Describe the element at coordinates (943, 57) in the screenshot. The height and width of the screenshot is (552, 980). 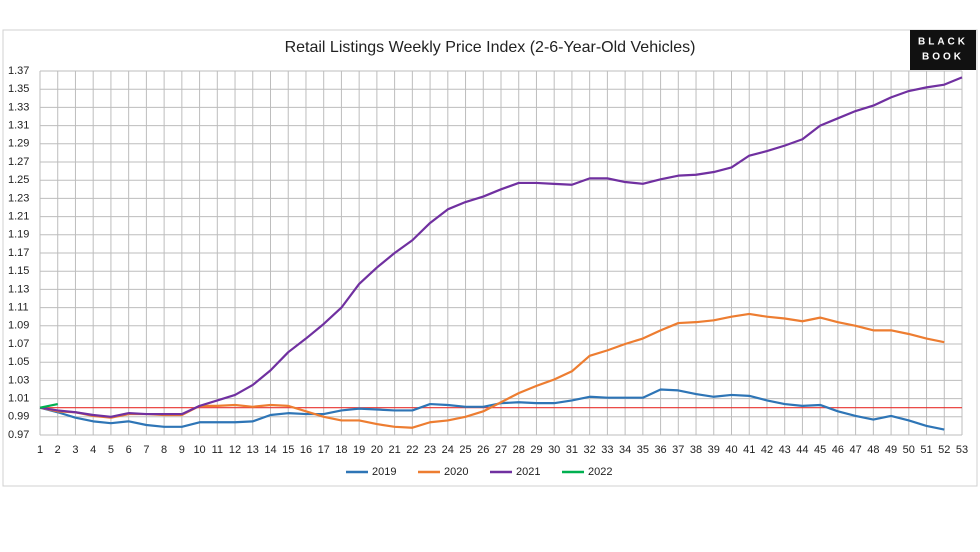
I see `logo-text: BOOK` at that location.